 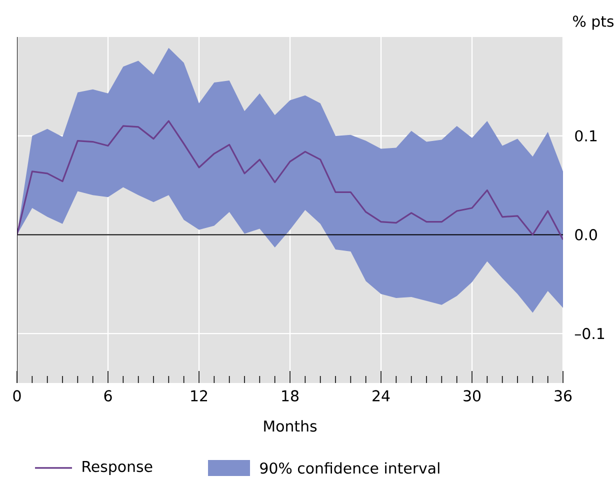 I want to click on x-axis-title: Months, so click(x=290, y=426).